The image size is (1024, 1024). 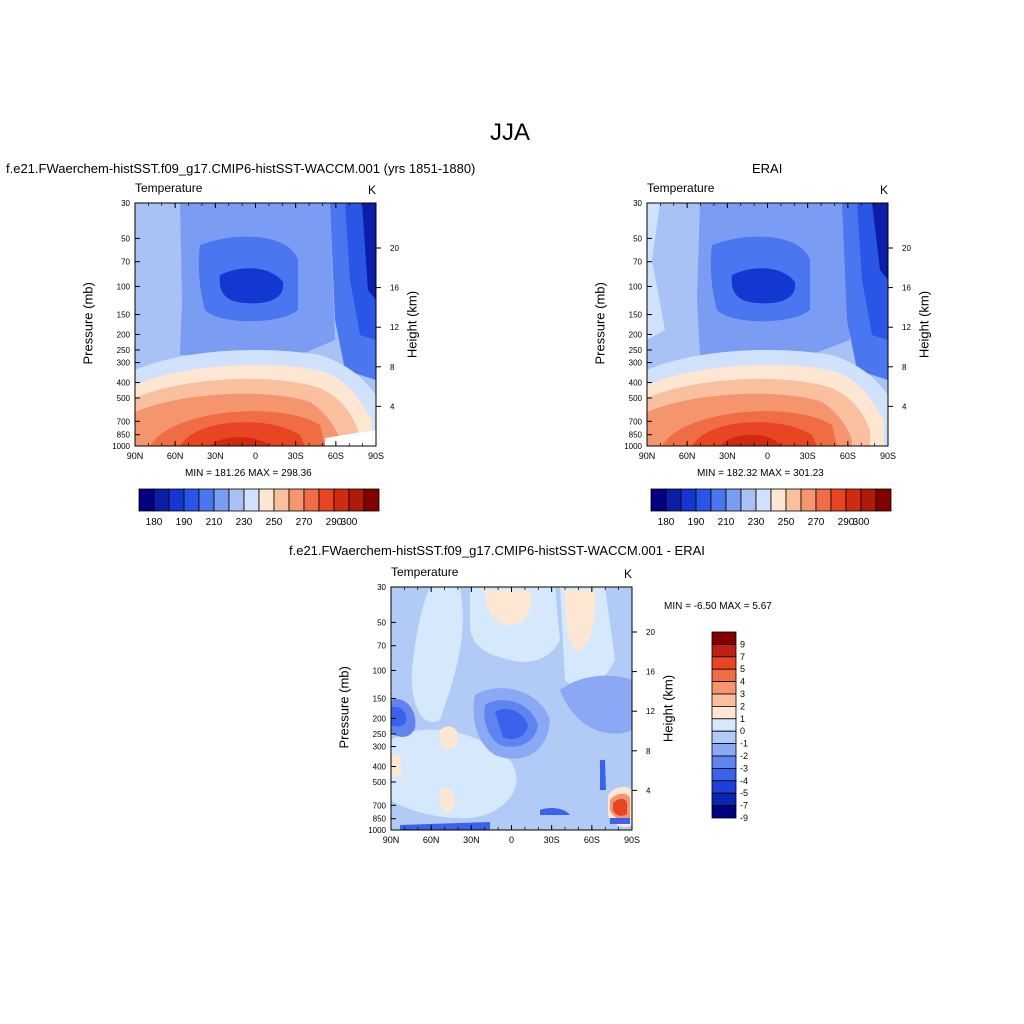 What do you see at coordinates (251, 286) in the screenshot?
I see `p1-band-tropopause-core` at bounding box center [251, 286].